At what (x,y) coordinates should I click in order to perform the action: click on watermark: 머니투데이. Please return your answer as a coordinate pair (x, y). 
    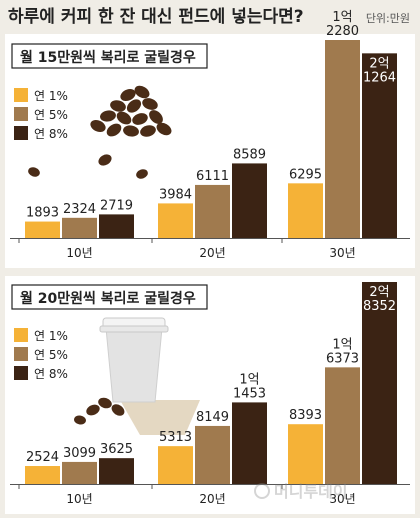
    Looking at the image, I should click on (301, 491).